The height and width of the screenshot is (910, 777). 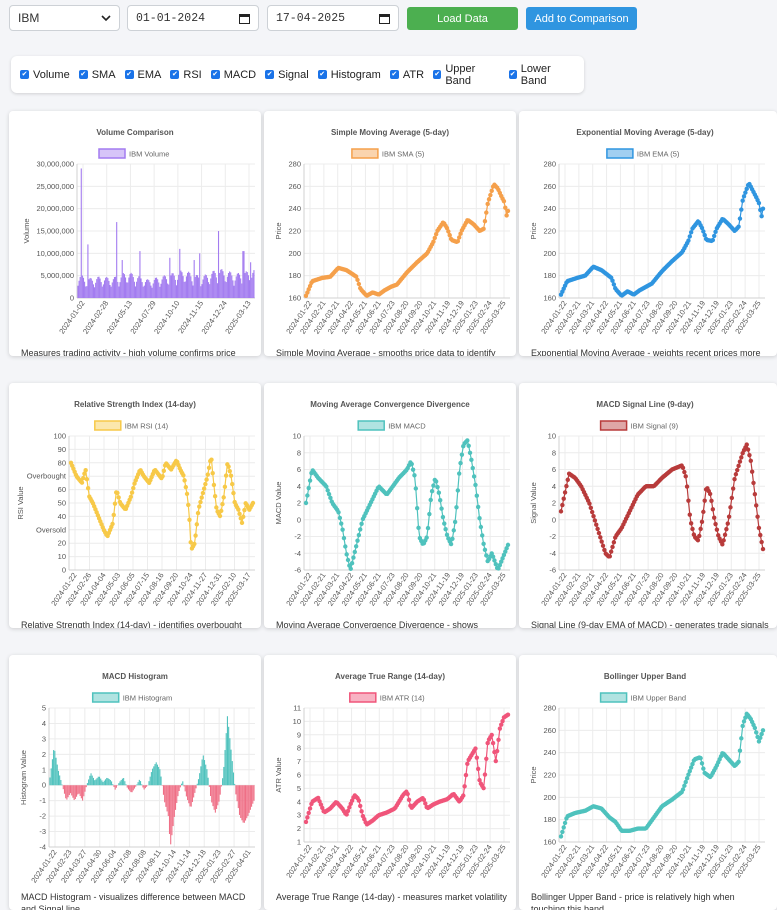 I want to click on legend-swatch, so click(x=365, y=153).